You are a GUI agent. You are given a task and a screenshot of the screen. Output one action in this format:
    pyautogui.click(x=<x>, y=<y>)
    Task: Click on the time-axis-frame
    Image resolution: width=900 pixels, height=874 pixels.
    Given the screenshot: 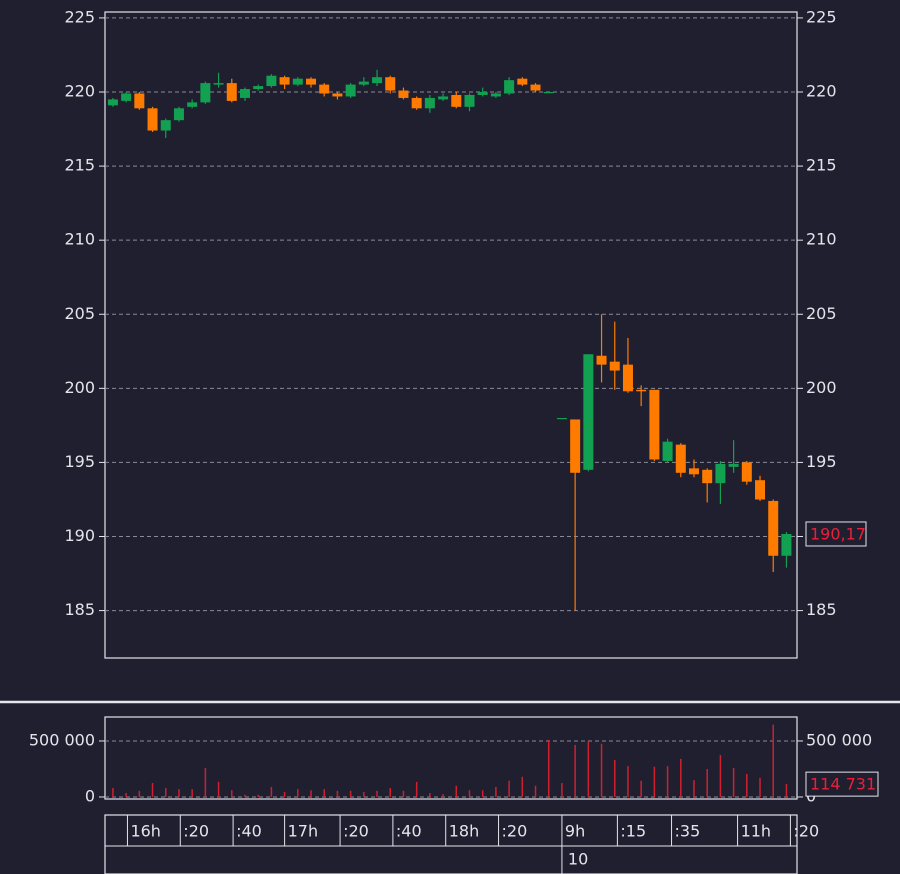 What is the action you would take?
    pyautogui.click(x=451, y=844)
    